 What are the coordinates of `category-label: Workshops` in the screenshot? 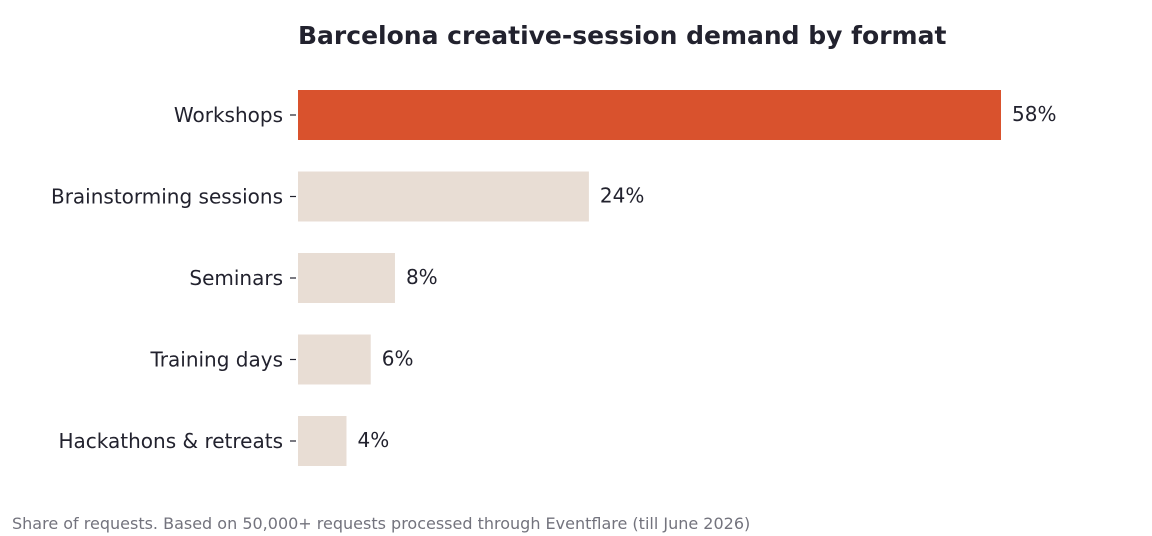 It's located at (228, 115).